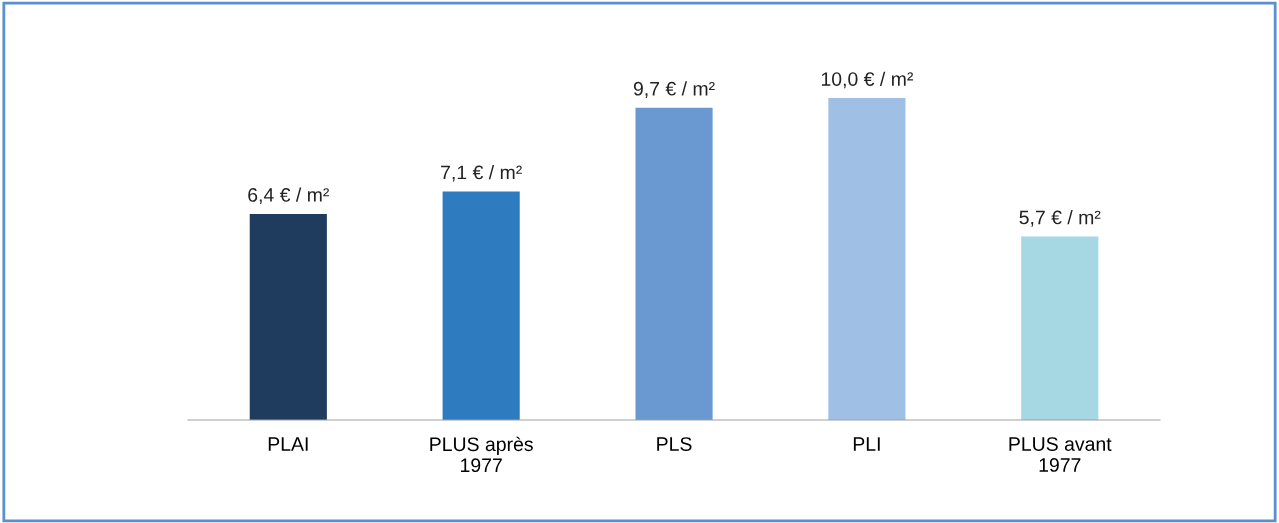 The width and height of the screenshot is (1279, 523). I want to click on x-tick-label: PLUS après 1977, so click(481, 454).